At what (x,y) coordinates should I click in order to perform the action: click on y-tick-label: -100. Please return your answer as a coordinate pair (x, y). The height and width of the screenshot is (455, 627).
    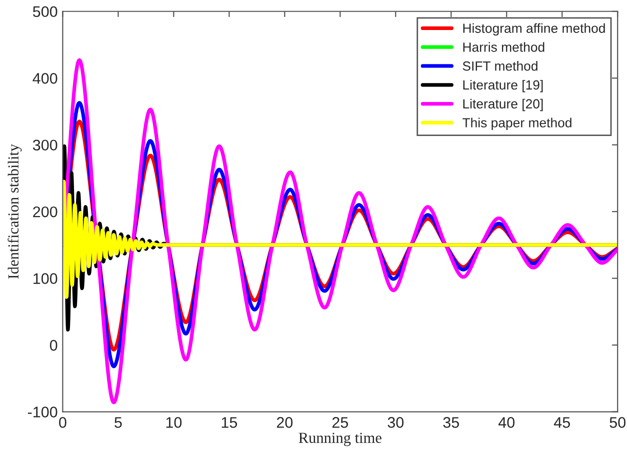
    Looking at the image, I should click on (43, 412).